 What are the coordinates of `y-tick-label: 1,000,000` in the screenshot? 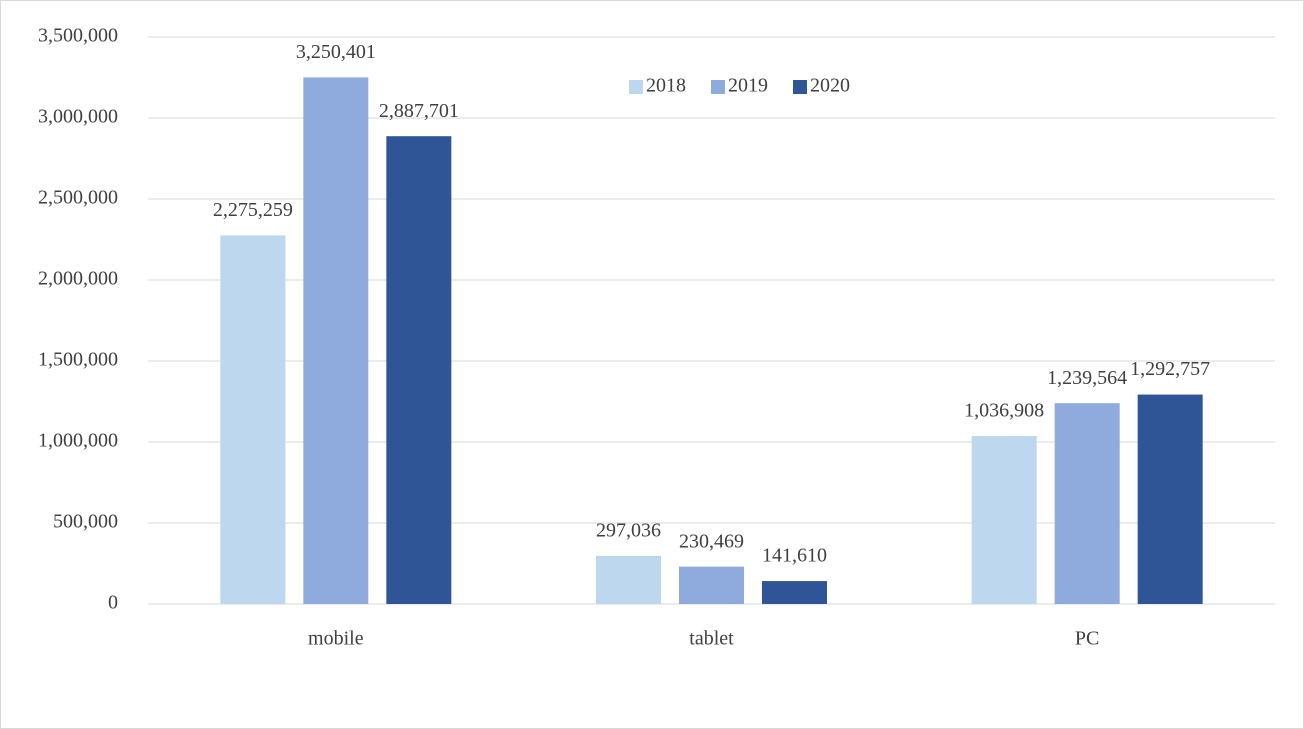 It's located at (78, 441).